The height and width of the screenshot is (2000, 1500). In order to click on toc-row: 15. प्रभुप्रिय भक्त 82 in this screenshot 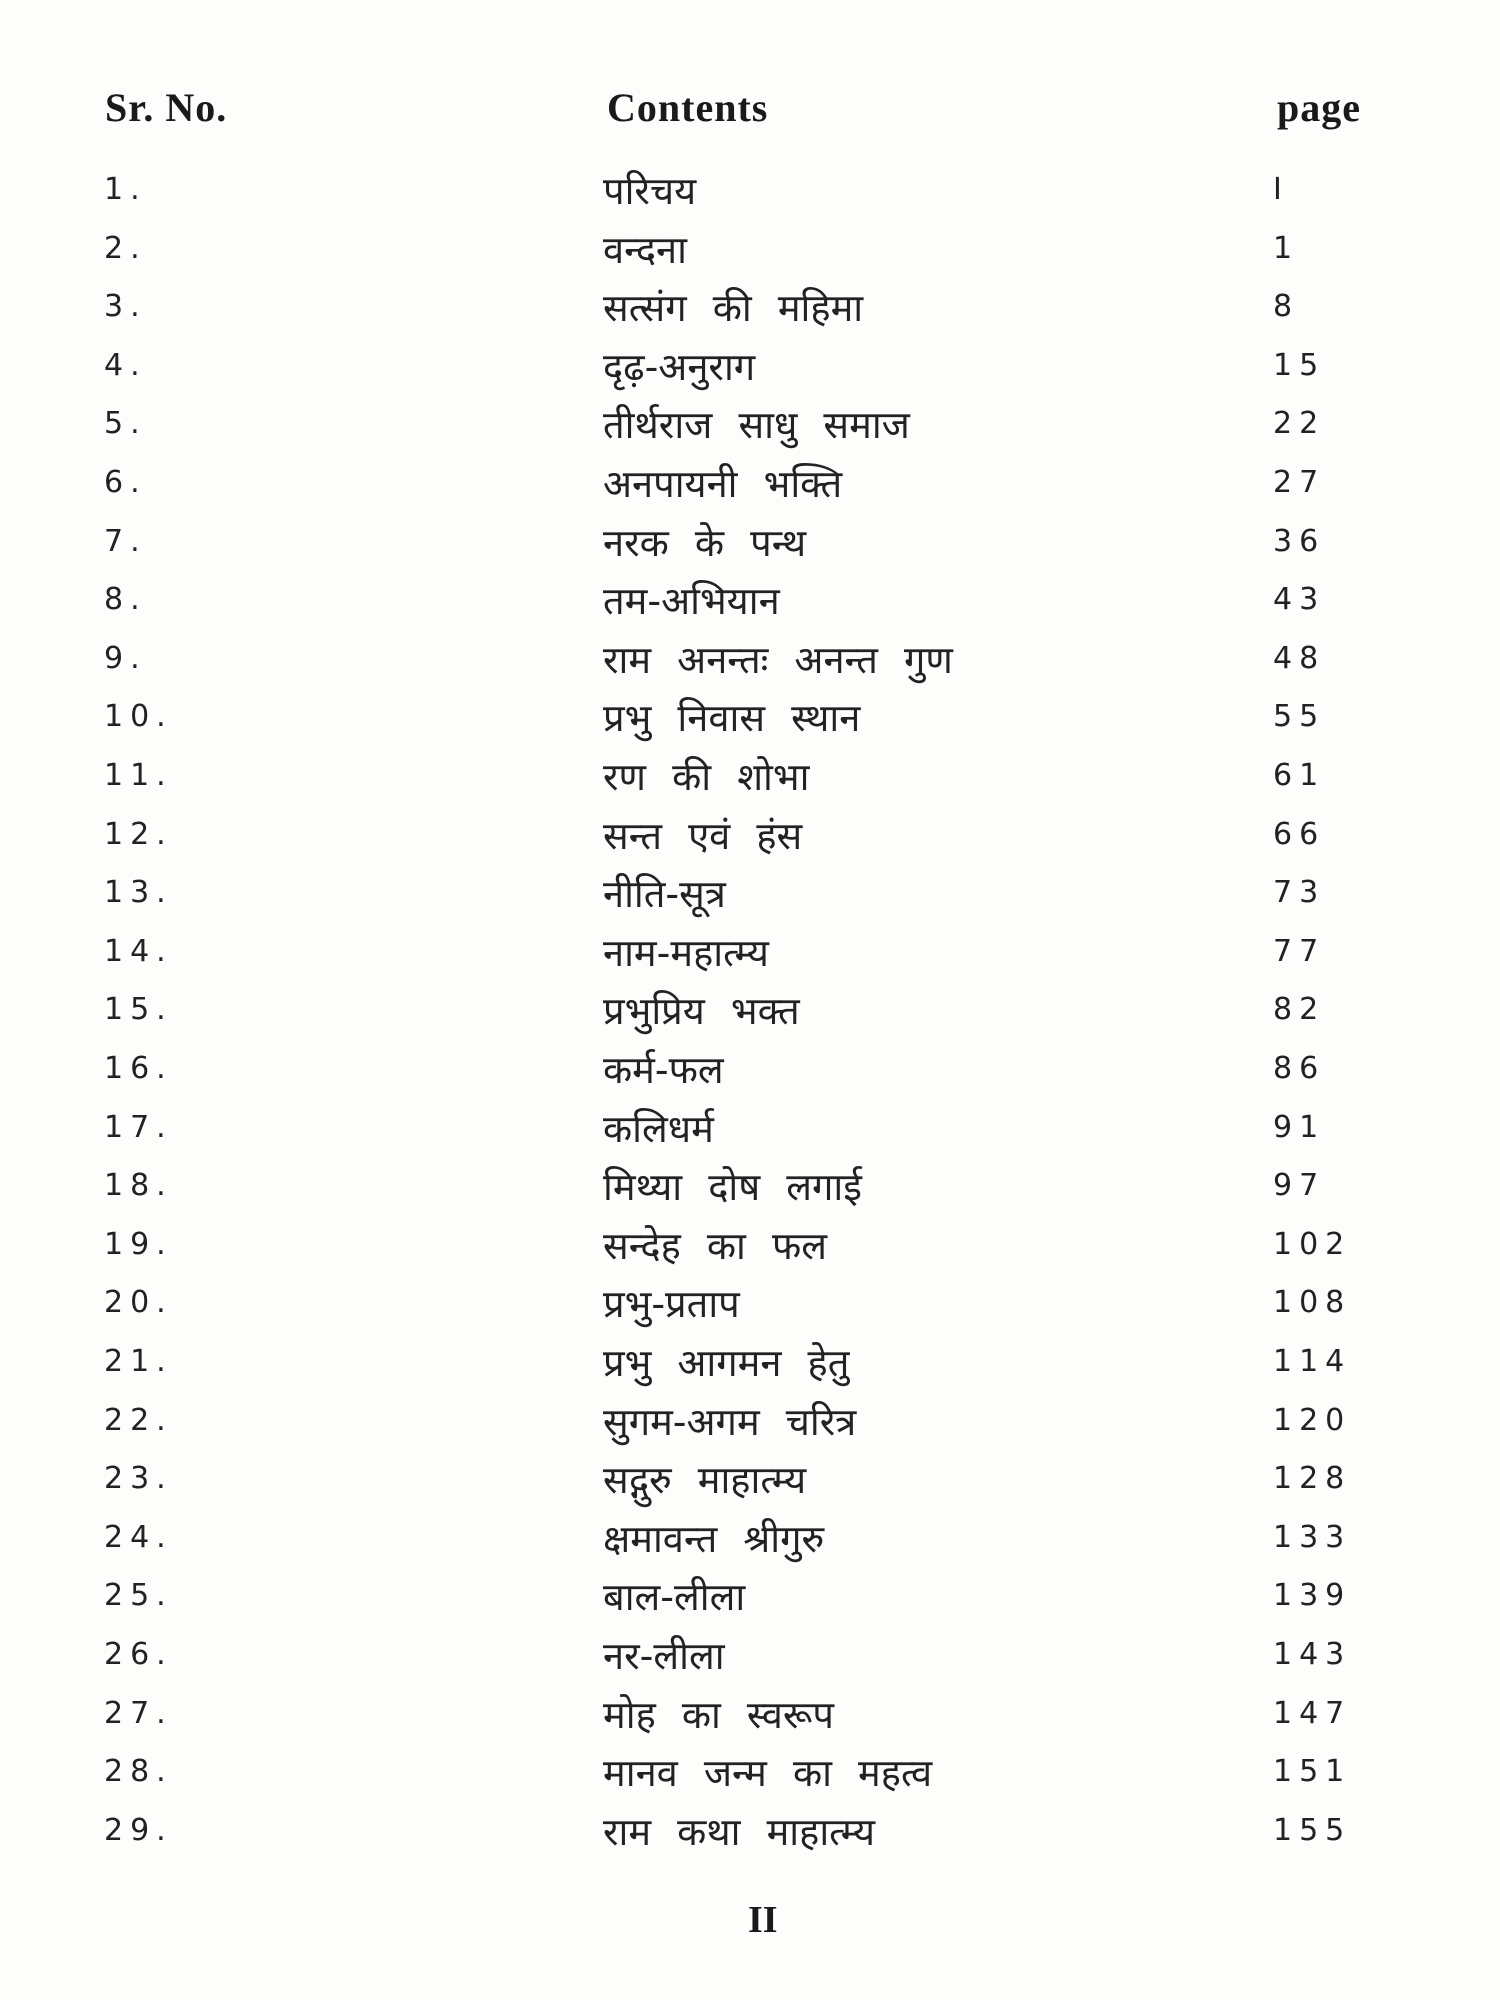, I will do `click(750, 1015)`.